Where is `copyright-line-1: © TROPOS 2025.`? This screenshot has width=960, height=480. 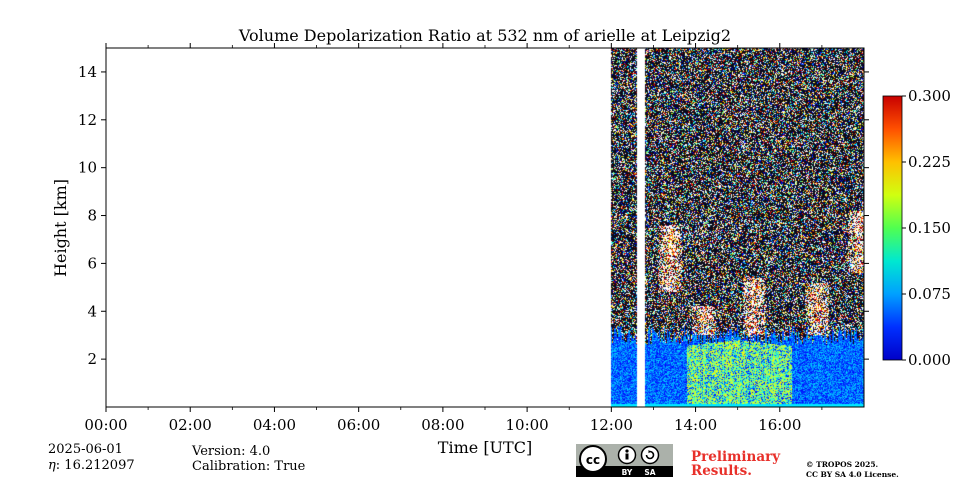 copyright-line-1: © TROPOS 2025. is located at coordinates (842, 464).